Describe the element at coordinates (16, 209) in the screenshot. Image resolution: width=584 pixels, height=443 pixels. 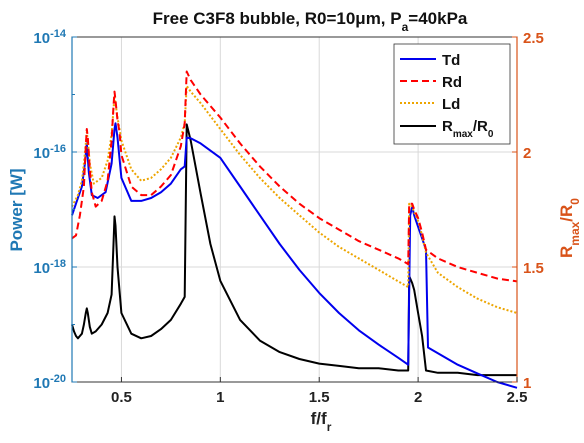
I see `y-axis-label-left: Power [W]` at that location.